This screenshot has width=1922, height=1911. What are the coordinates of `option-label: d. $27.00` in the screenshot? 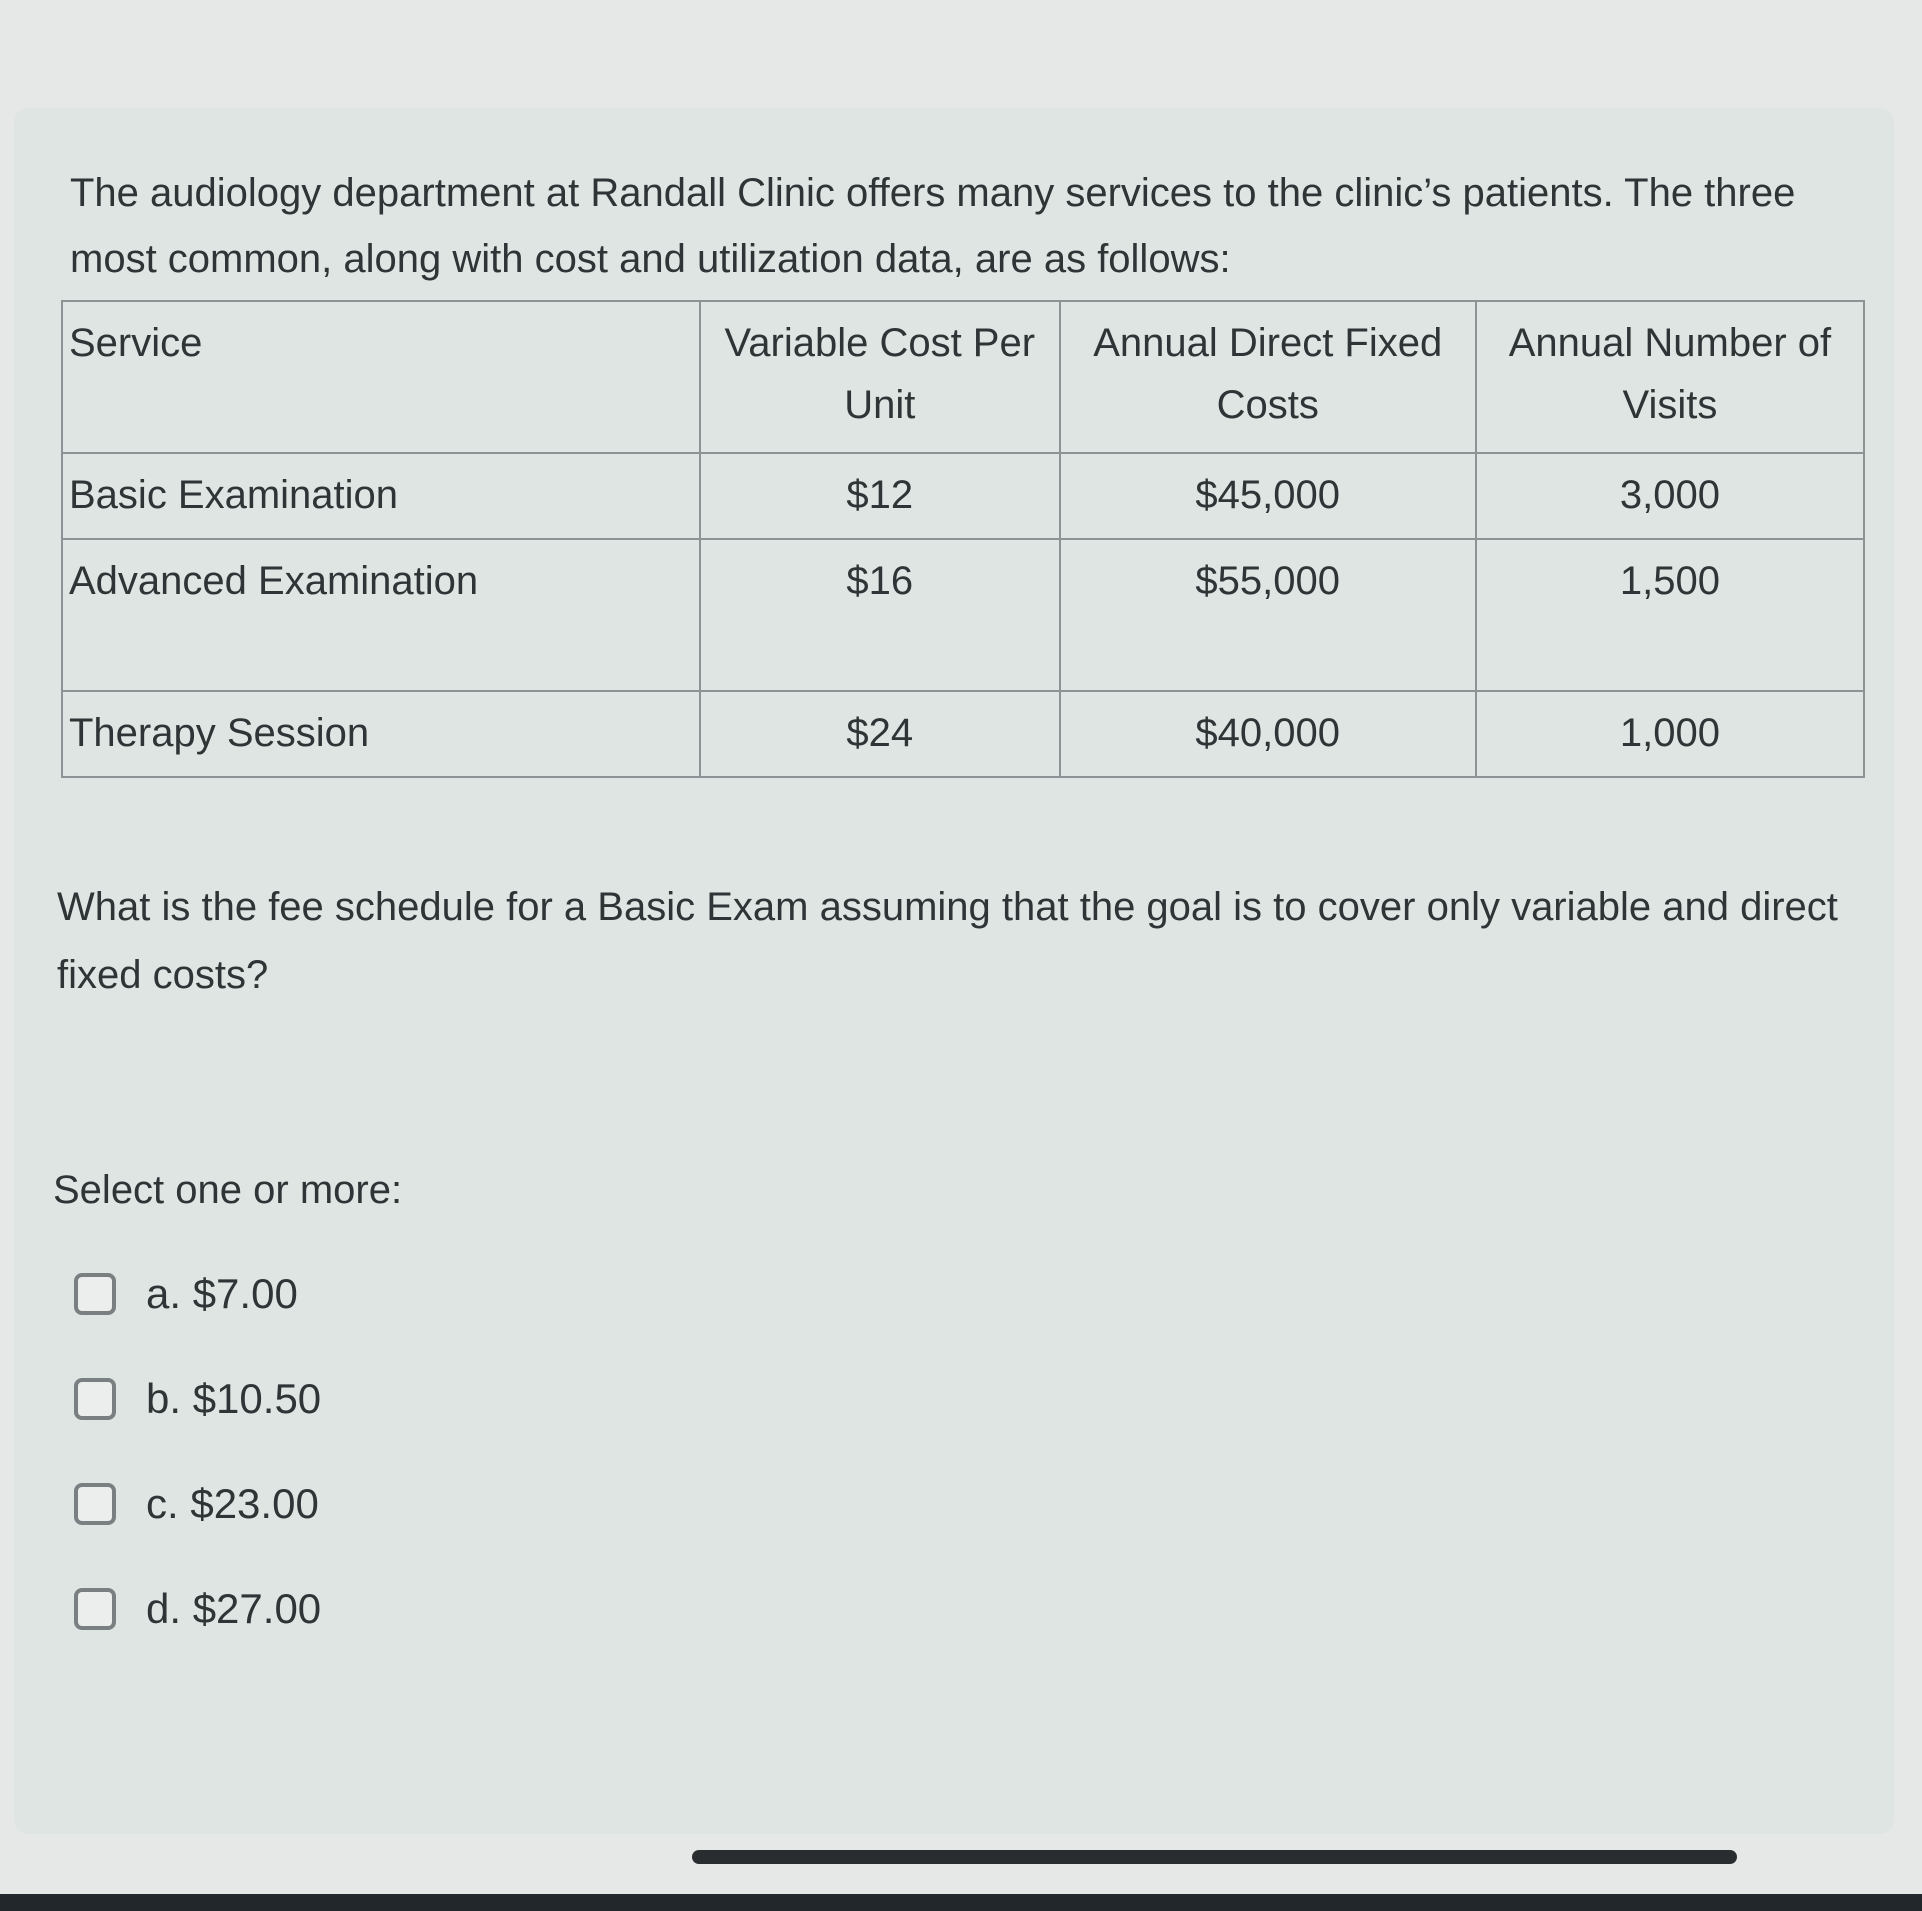 It's located at (234, 1608).